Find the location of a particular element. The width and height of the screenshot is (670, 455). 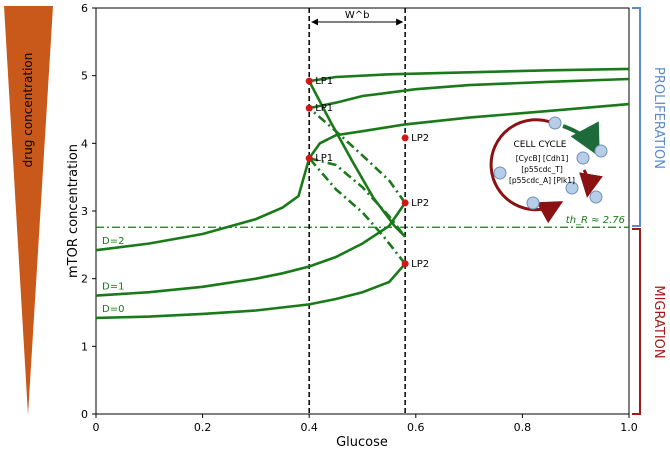

x-tick-label: 0.6 is located at coordinates (416, 427).